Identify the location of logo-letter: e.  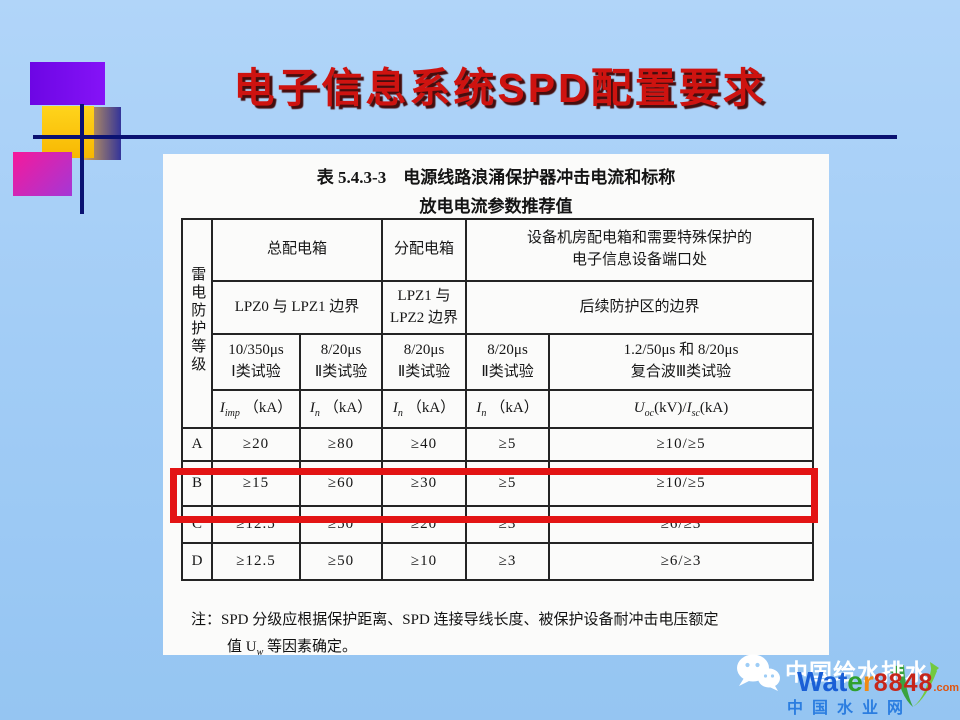
(855, 681).